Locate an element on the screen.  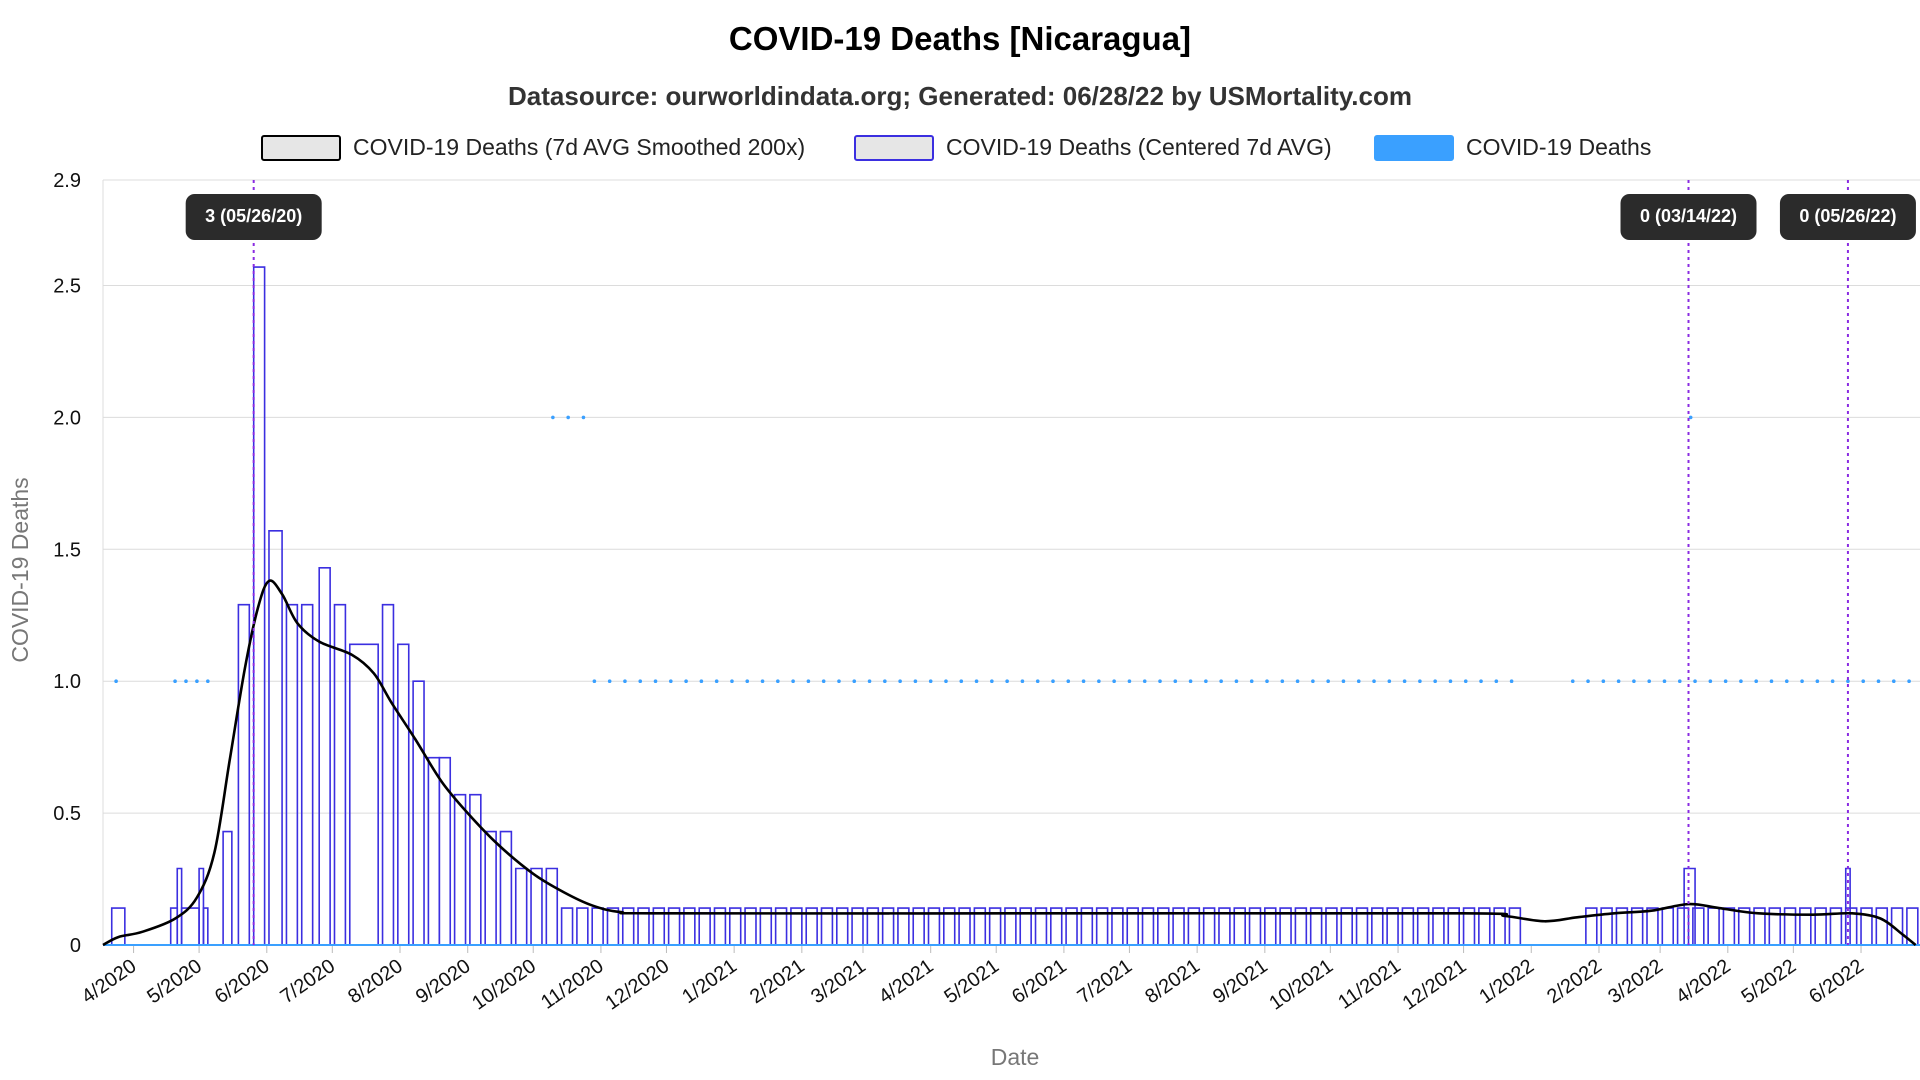
legend-item-smoothed: COVID-19 Deaths (7d AVG Smoothed 200x) is located at coordinates (533, 147).